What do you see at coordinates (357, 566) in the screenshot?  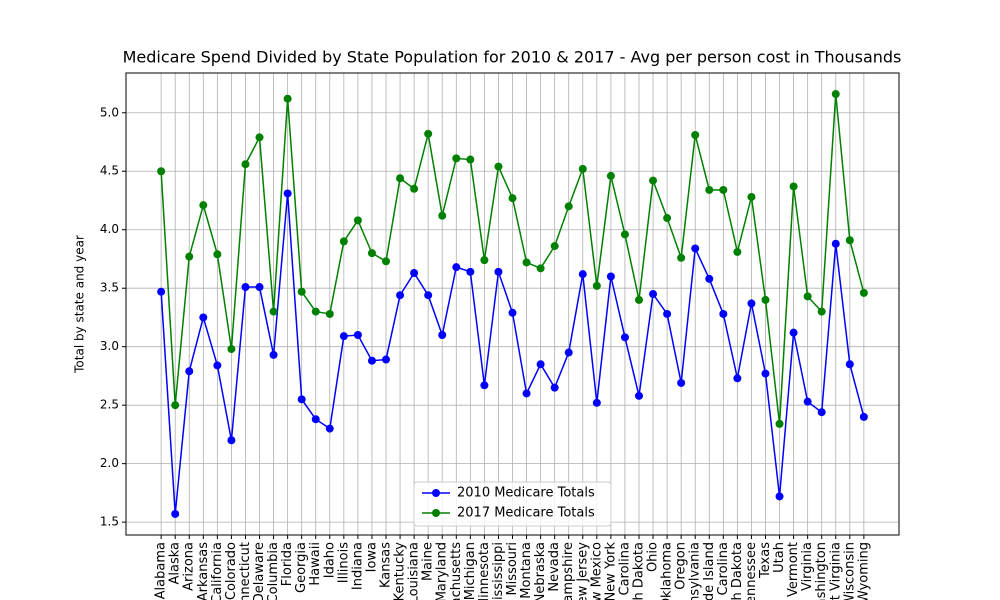 I see `x-tick-label: Indiana` at bounding box center [357, 566].